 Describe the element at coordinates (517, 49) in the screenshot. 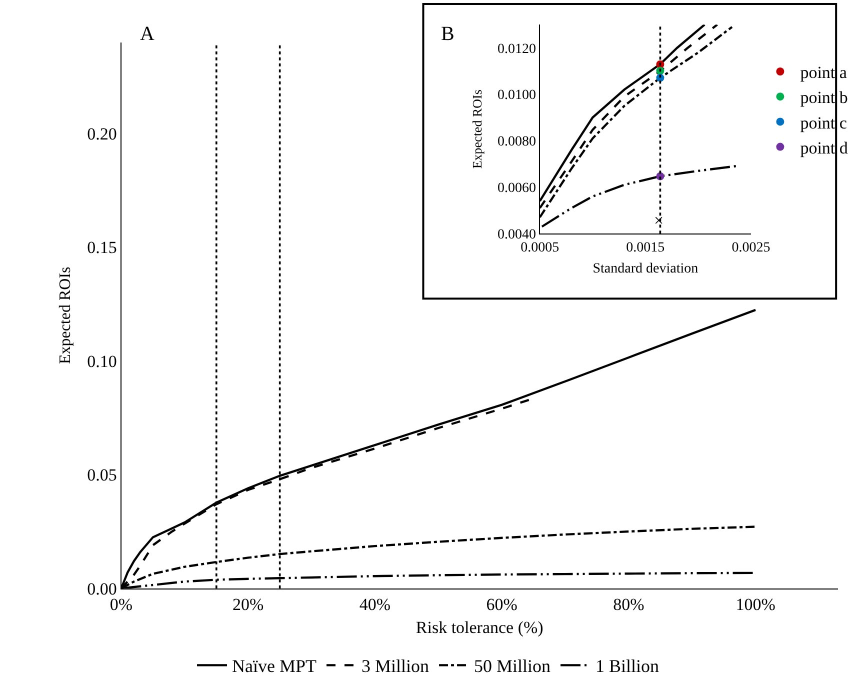

I see `y-tick-label: 0.0120` at that location.